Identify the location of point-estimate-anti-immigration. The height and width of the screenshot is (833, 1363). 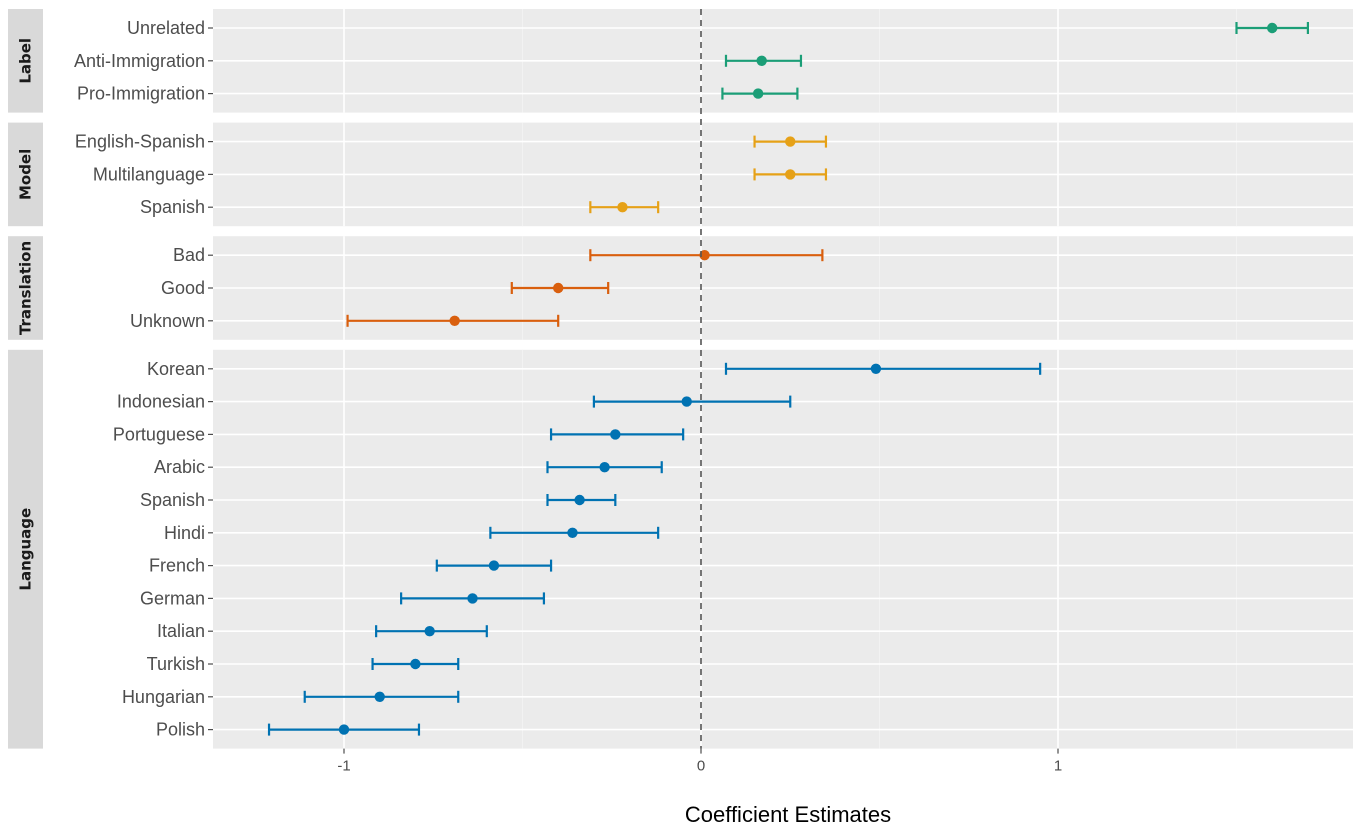
(761, 60).